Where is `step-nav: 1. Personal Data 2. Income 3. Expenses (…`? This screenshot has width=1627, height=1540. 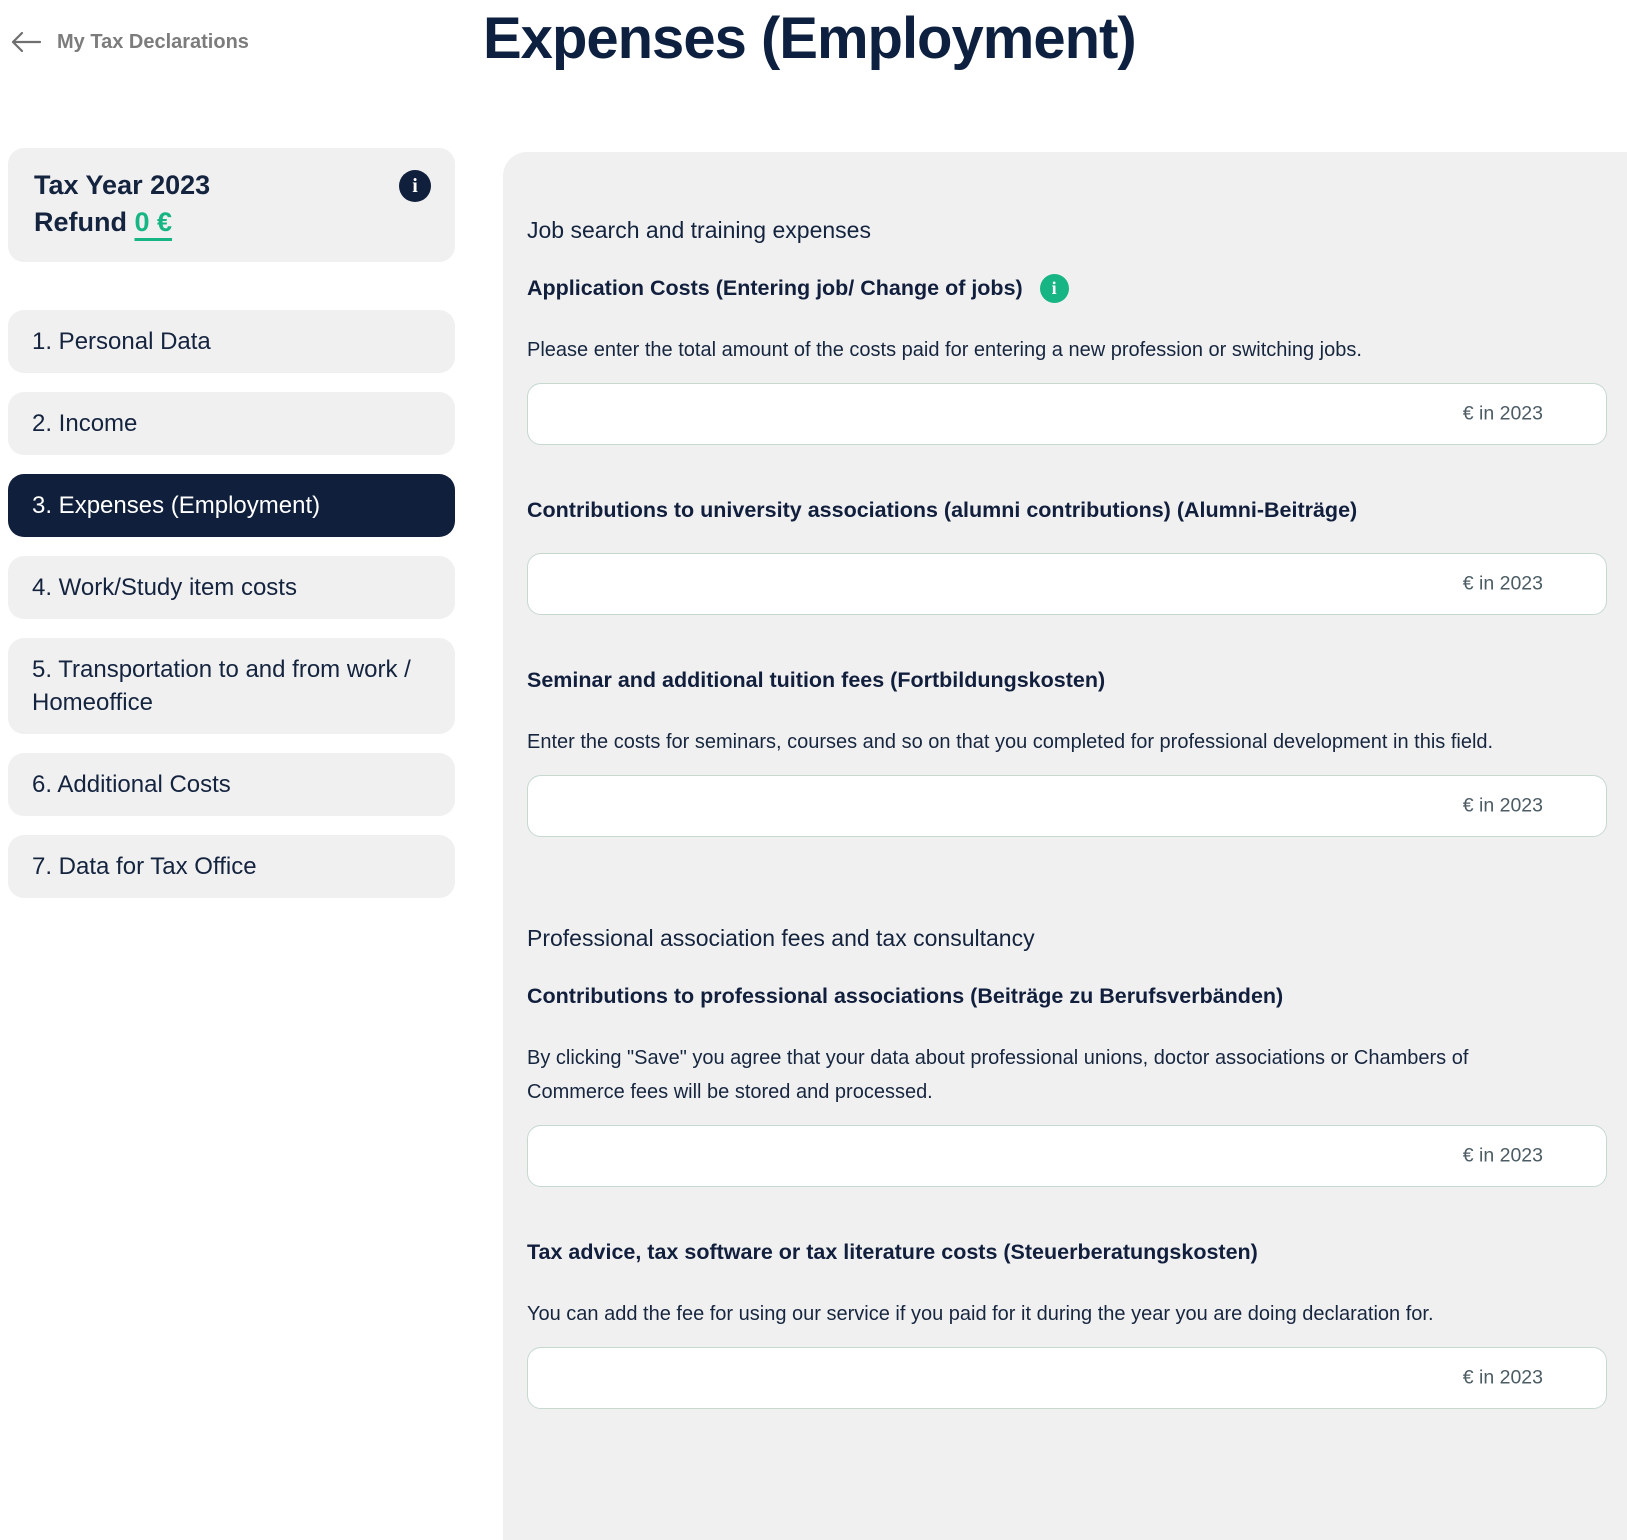
step-nav: 1. Personal Data 2. Income 3. Expenses (… is located at coordinates (231, 604).